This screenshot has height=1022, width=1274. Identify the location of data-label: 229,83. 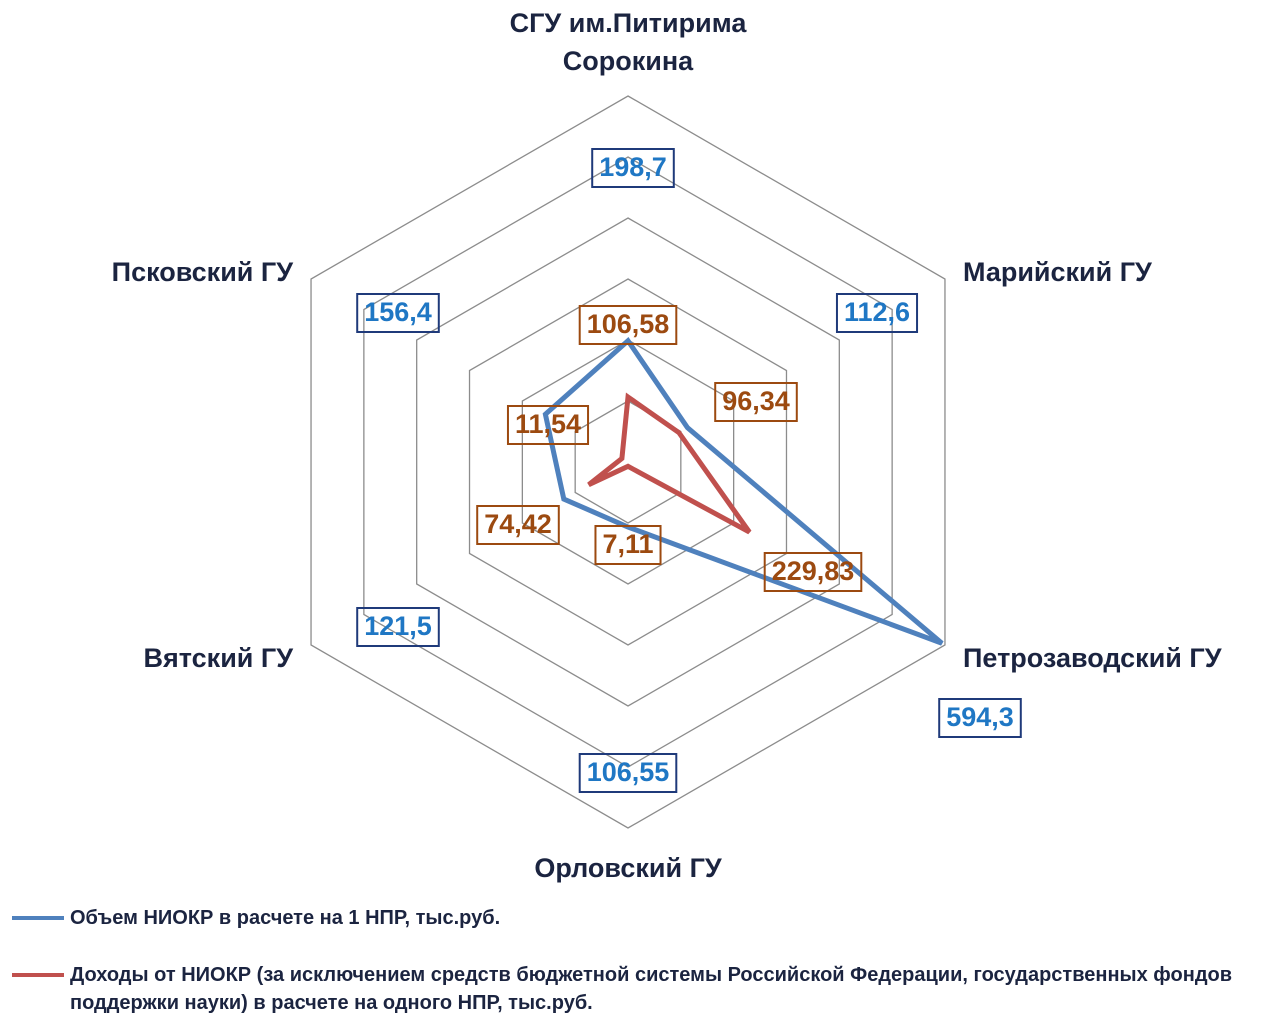
(813, 571).